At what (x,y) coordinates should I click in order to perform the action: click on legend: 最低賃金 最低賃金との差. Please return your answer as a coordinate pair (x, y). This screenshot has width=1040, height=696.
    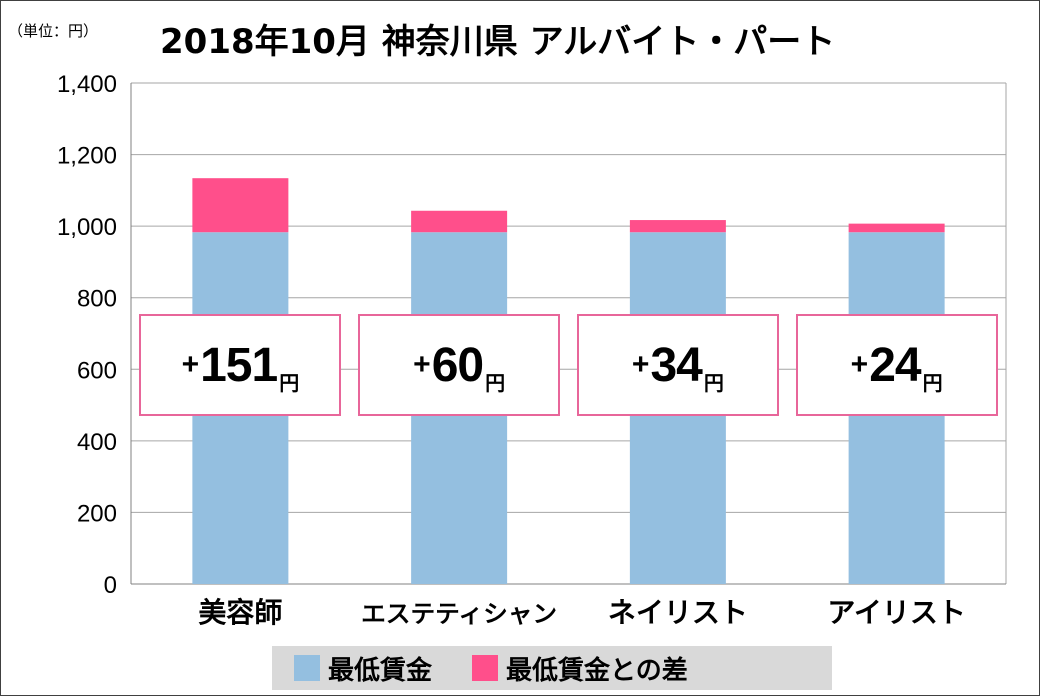
    Looking at the image, I should click on (552, 668).